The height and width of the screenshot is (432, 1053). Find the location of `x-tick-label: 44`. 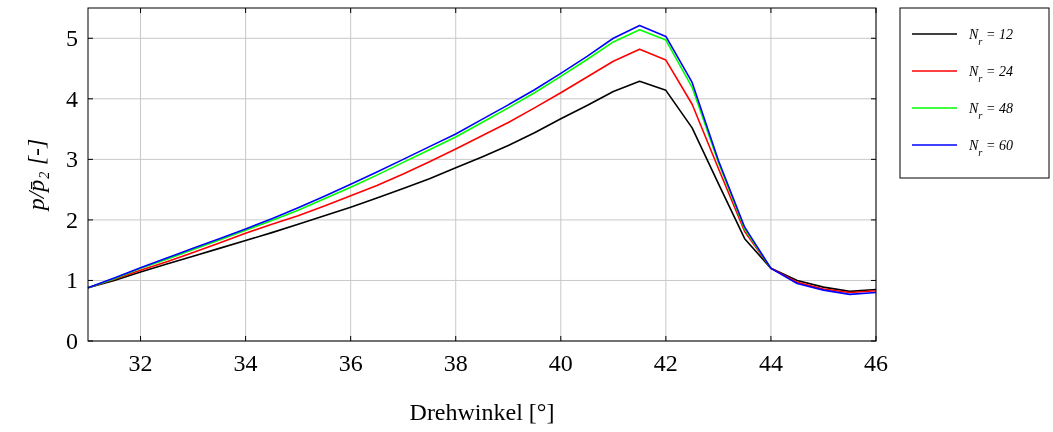

x-tick-label: 44 is located at coordinates (770, 363).